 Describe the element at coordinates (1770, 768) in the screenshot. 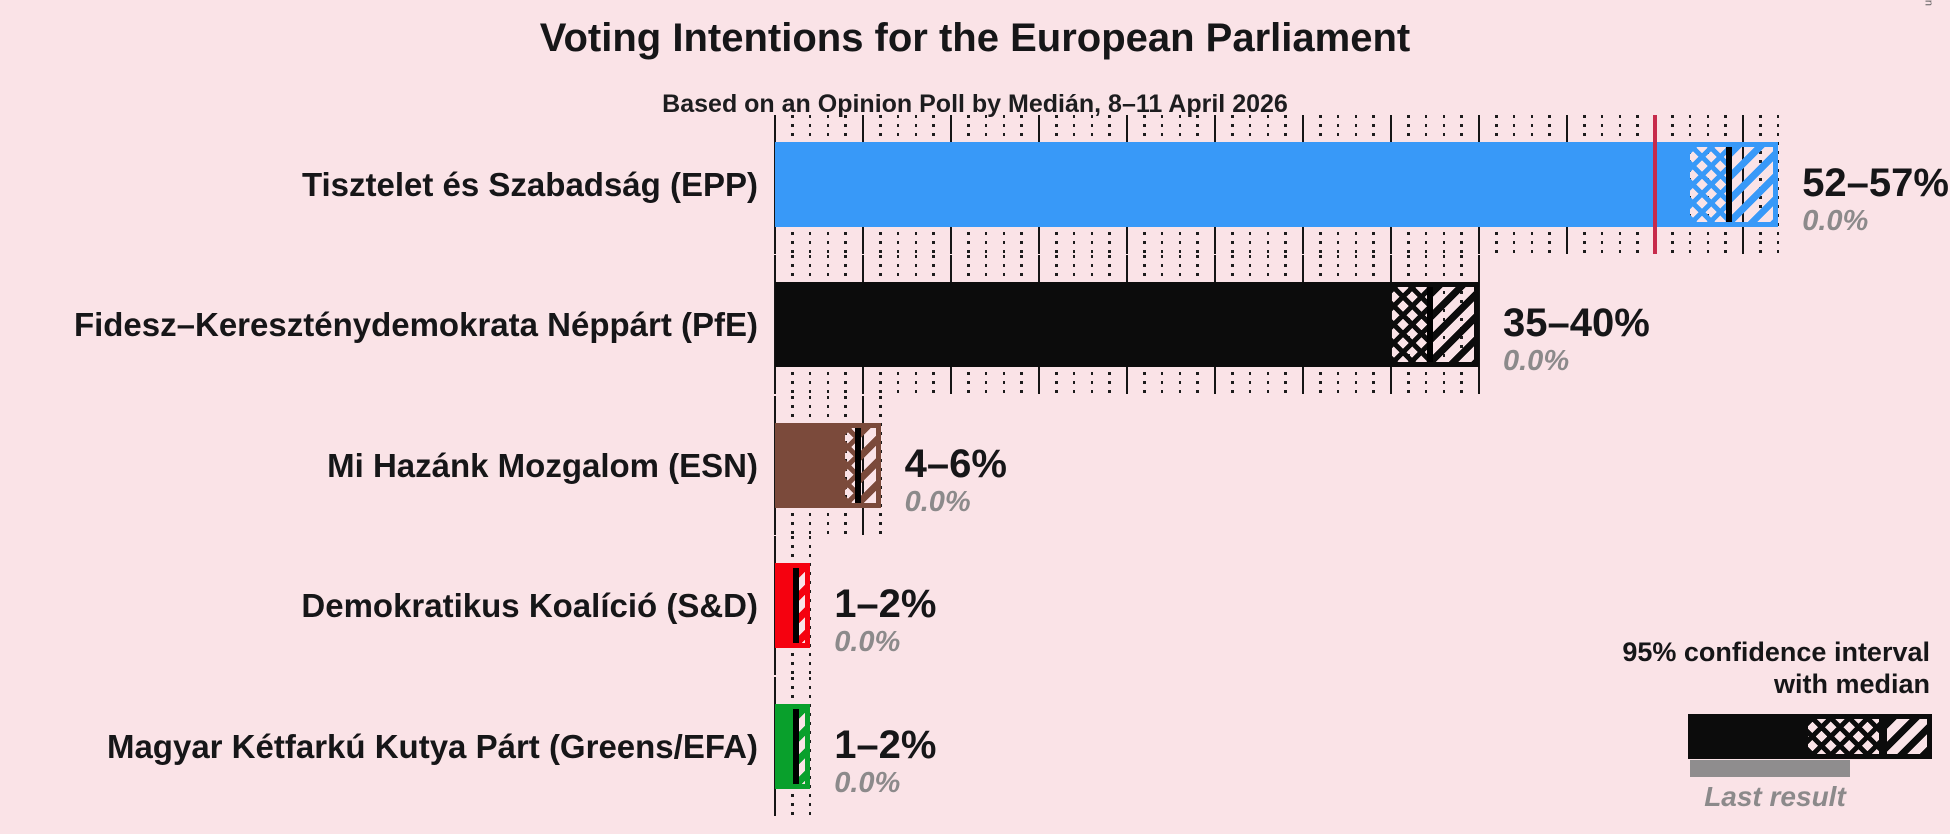

I see `legend-last-result-bar` at that location.